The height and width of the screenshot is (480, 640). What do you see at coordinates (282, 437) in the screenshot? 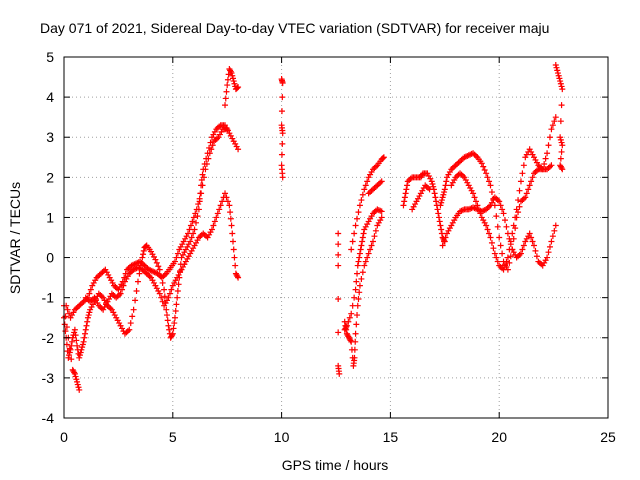
I see `x-tick-label: 10` at bounding box center [282, 437].